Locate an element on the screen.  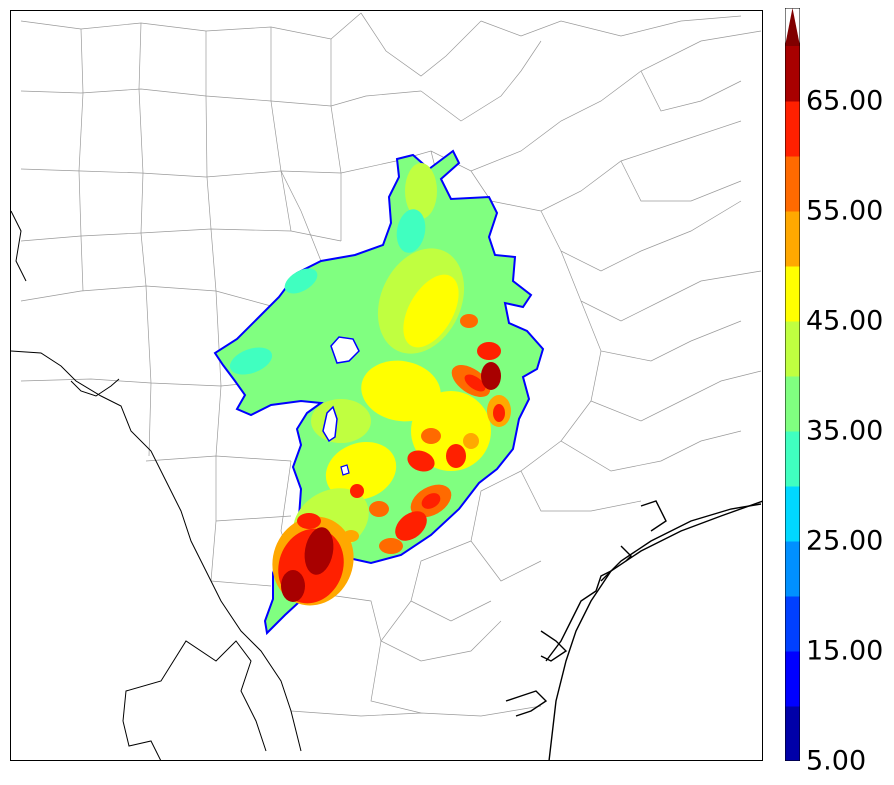
colorbar-label-15: 15.00 is located at coordinates (845, 651).